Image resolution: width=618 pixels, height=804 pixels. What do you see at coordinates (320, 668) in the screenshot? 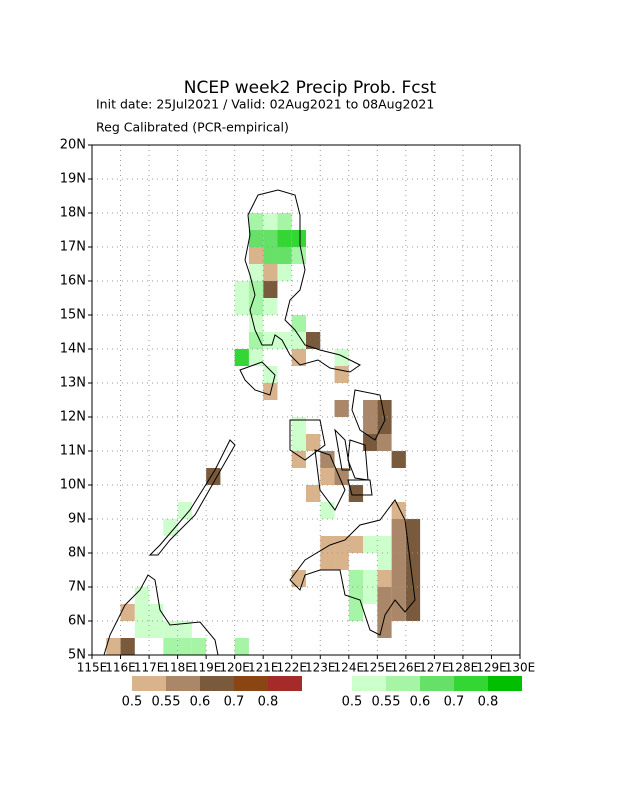
I see `x-tick-label: 123E` at bounding box center [320, 668].